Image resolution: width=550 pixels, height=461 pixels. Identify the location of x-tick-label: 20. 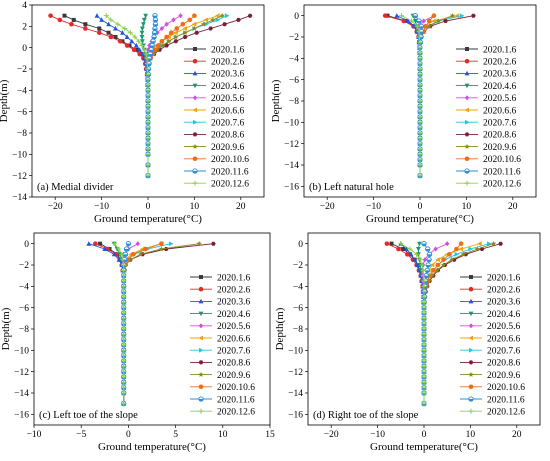
(517, 435).